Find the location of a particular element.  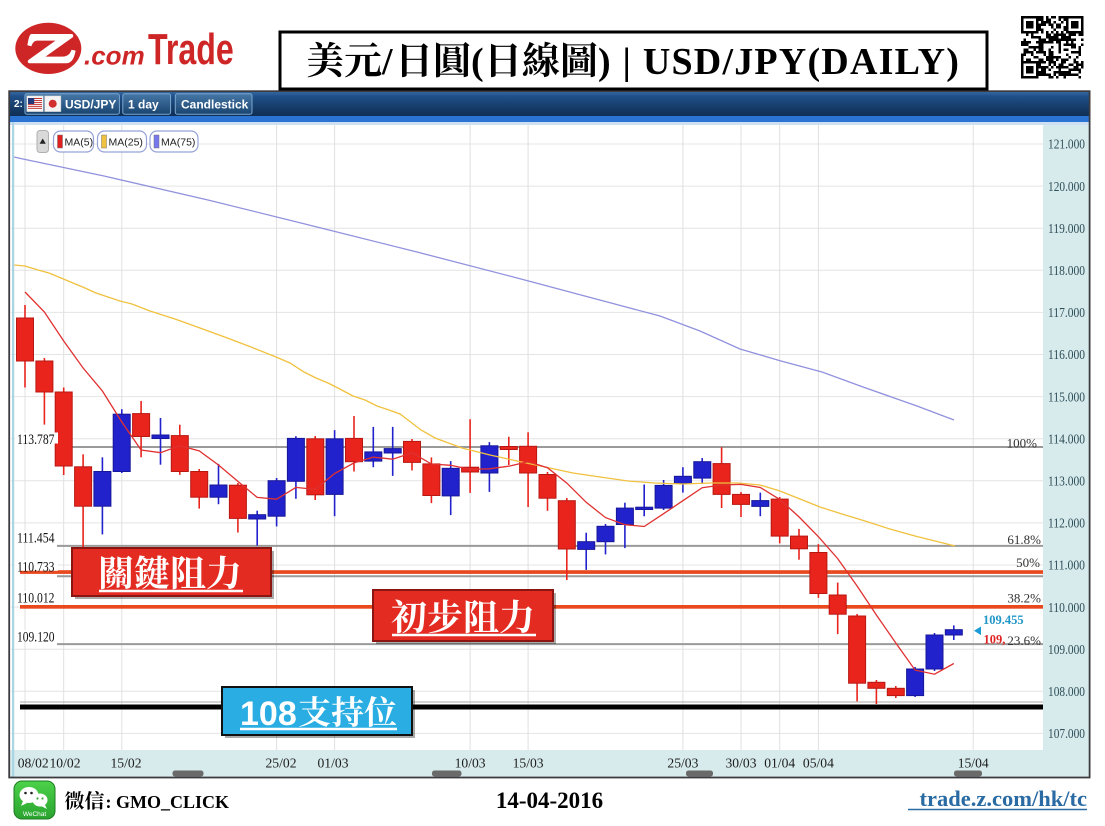

svg-text: MA(75) is located at coordinates (178, 143).